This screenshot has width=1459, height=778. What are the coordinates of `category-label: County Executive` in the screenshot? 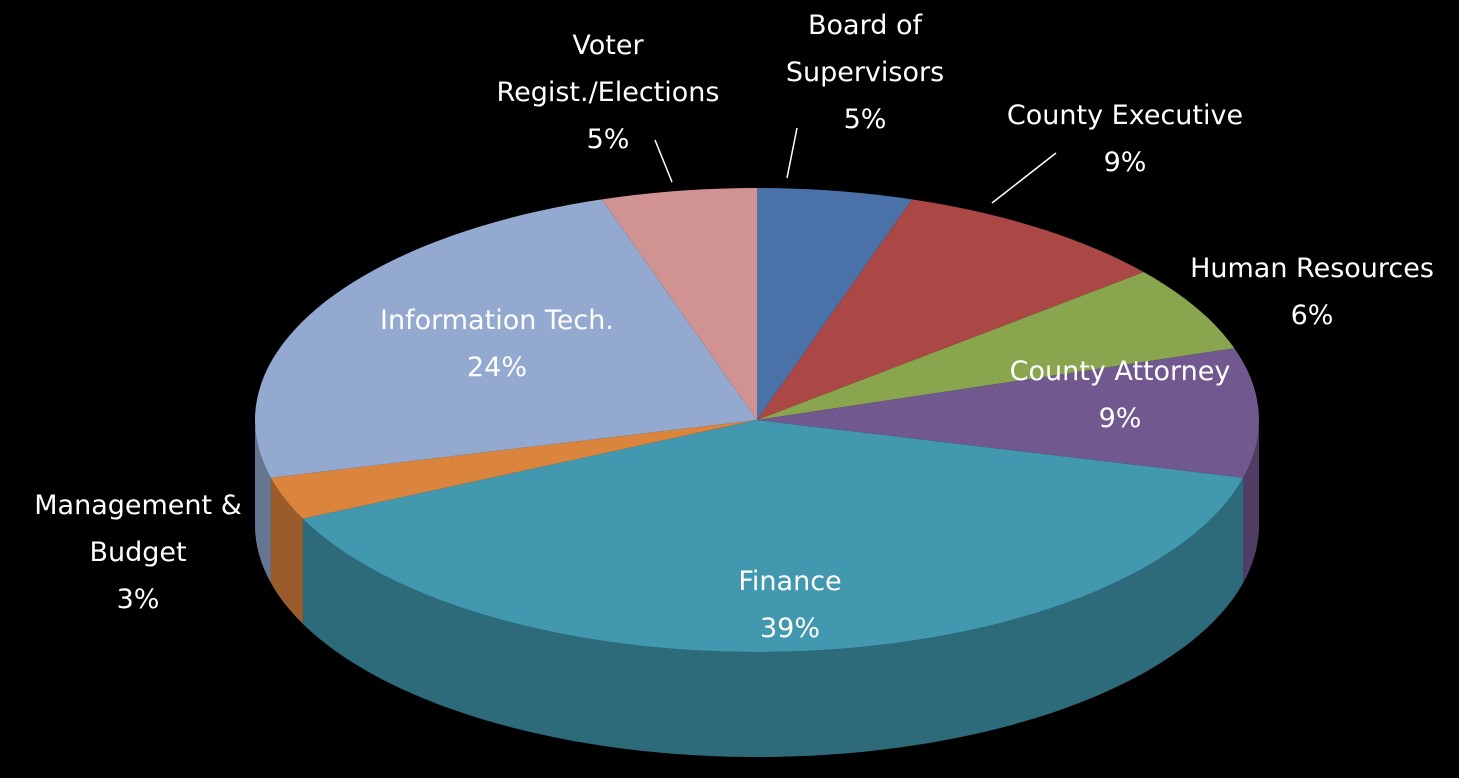 It's located at (1125, 115).